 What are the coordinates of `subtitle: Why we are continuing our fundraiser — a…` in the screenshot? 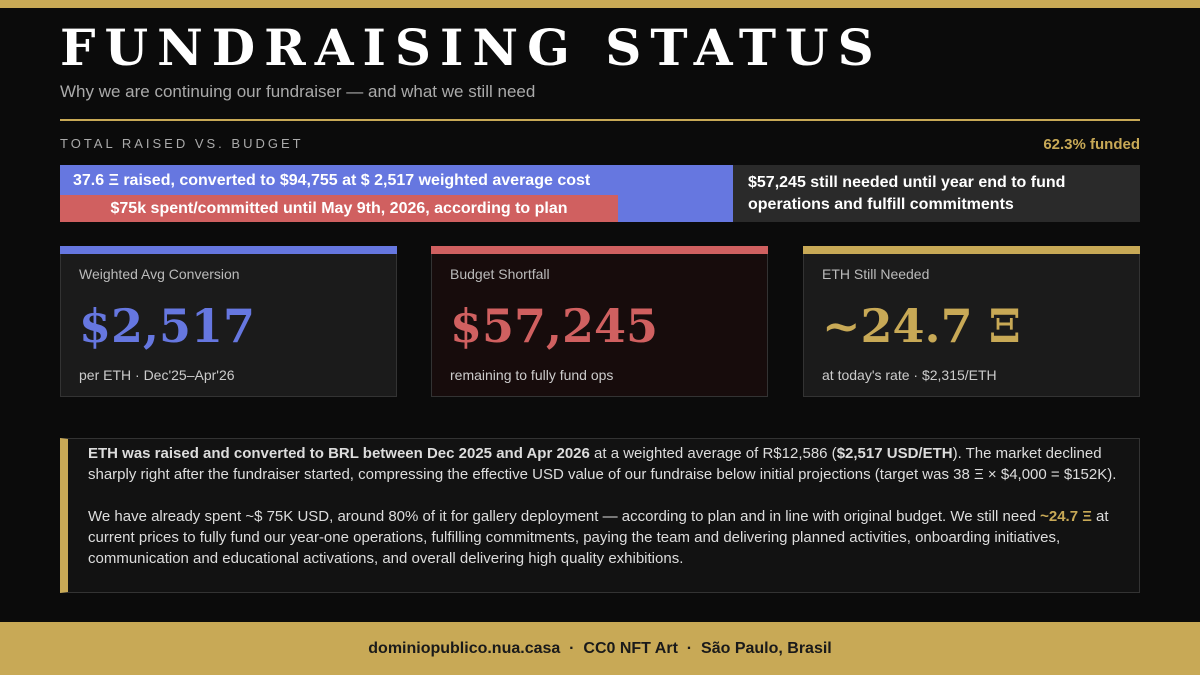 It's located at (298, 91).